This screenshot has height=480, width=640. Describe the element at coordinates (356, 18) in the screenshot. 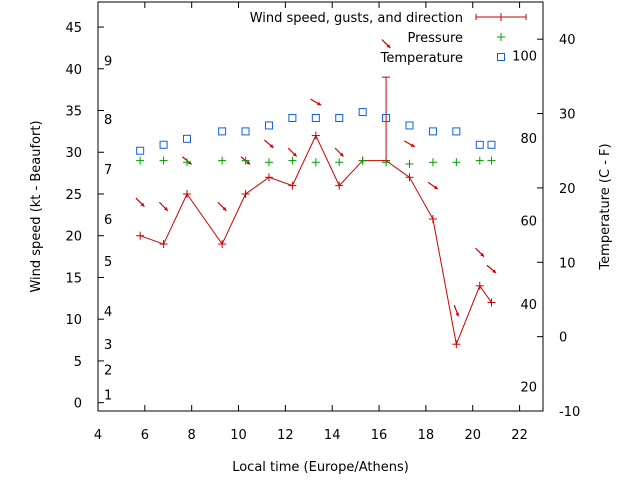

I see `legend-label-wind: Wind speed, gusts, and direction` at that location.